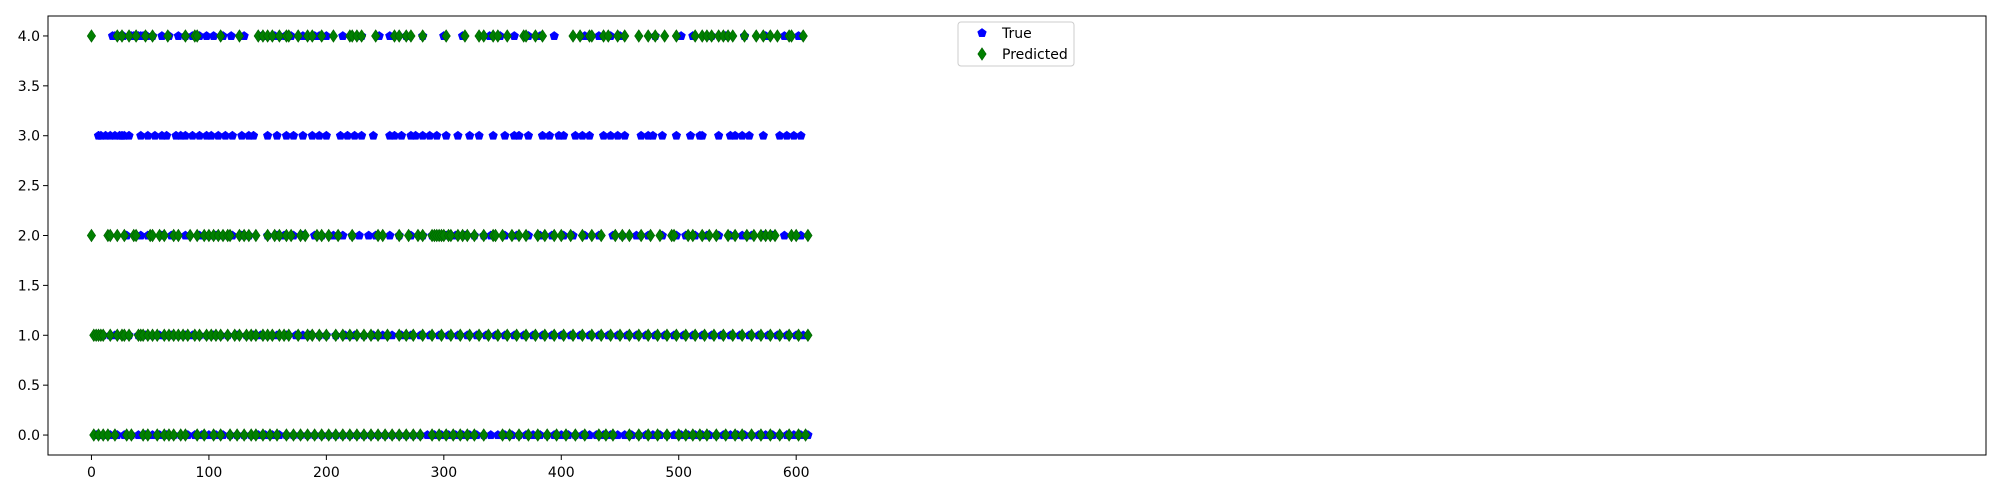  I want to click on legend-true-label: True, so click(1016, 34).